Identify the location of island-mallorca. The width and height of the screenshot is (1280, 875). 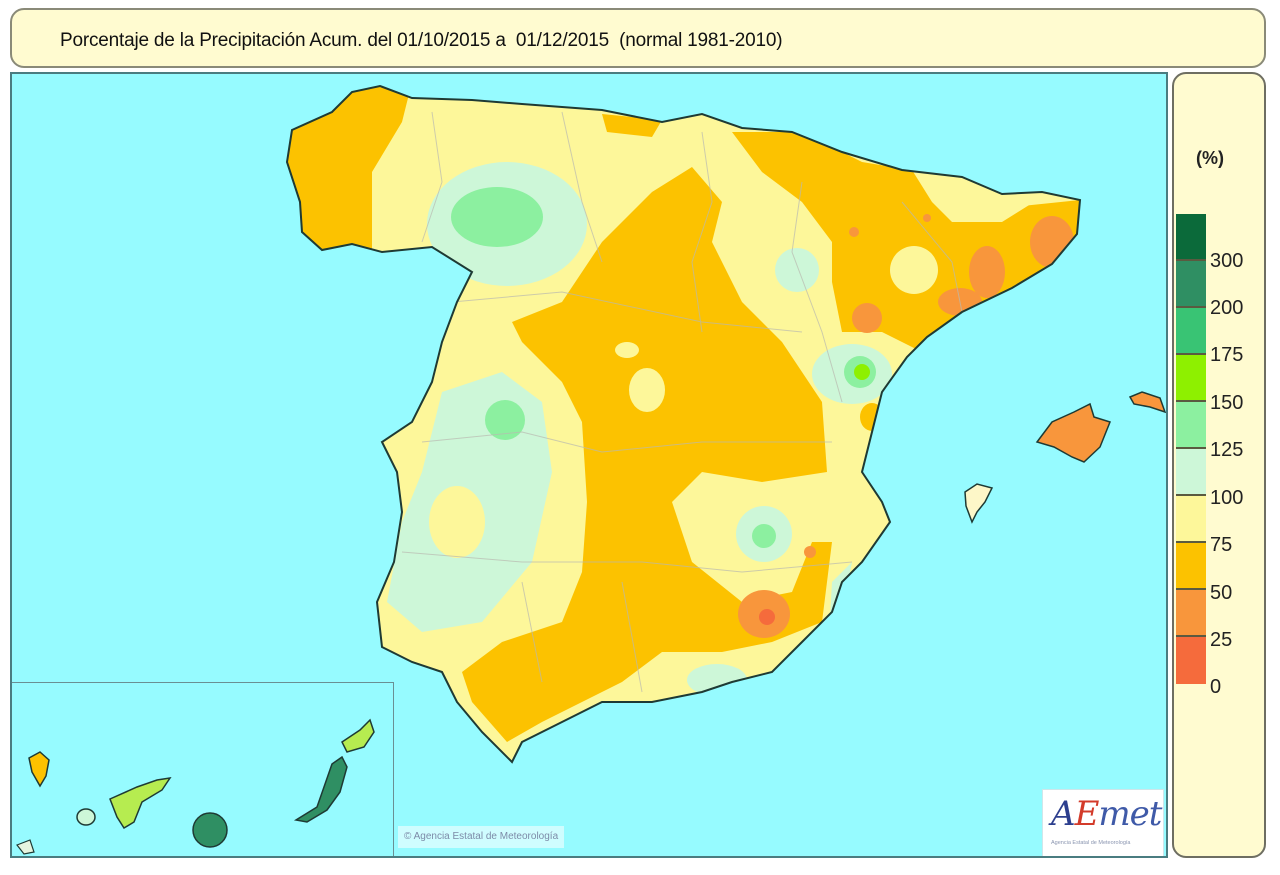
(1073, 432).